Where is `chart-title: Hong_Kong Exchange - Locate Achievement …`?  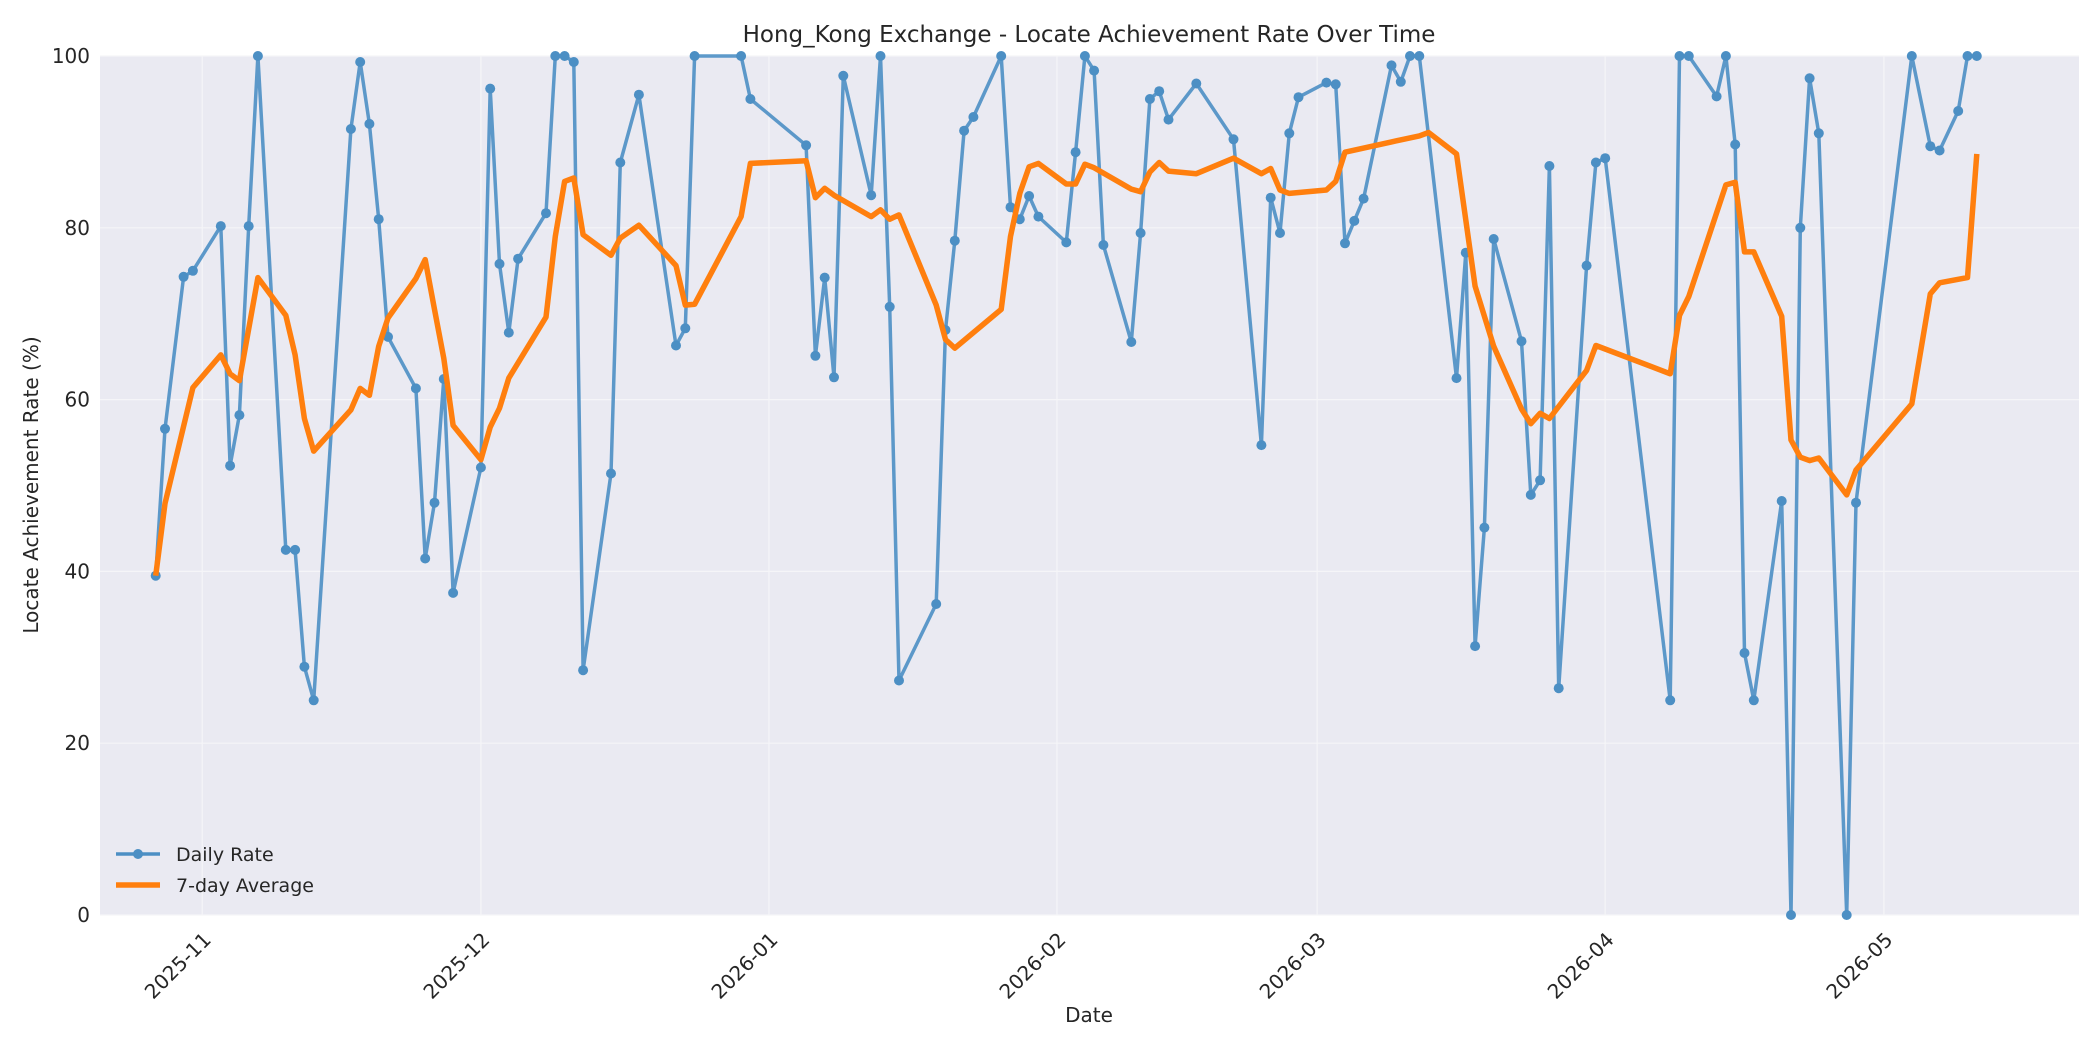 chart-title: Hong_Kong Exchange - Locate Achievement … is located at coordinates (1089, 35).